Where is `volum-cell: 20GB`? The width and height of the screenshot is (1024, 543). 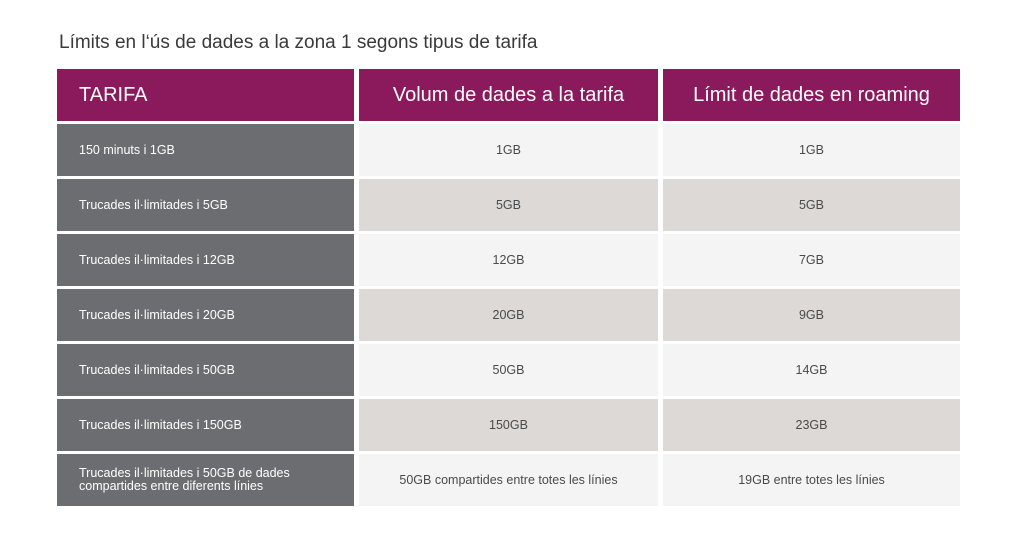
volum-cell: 20GB is located at coordinates (508, 315).